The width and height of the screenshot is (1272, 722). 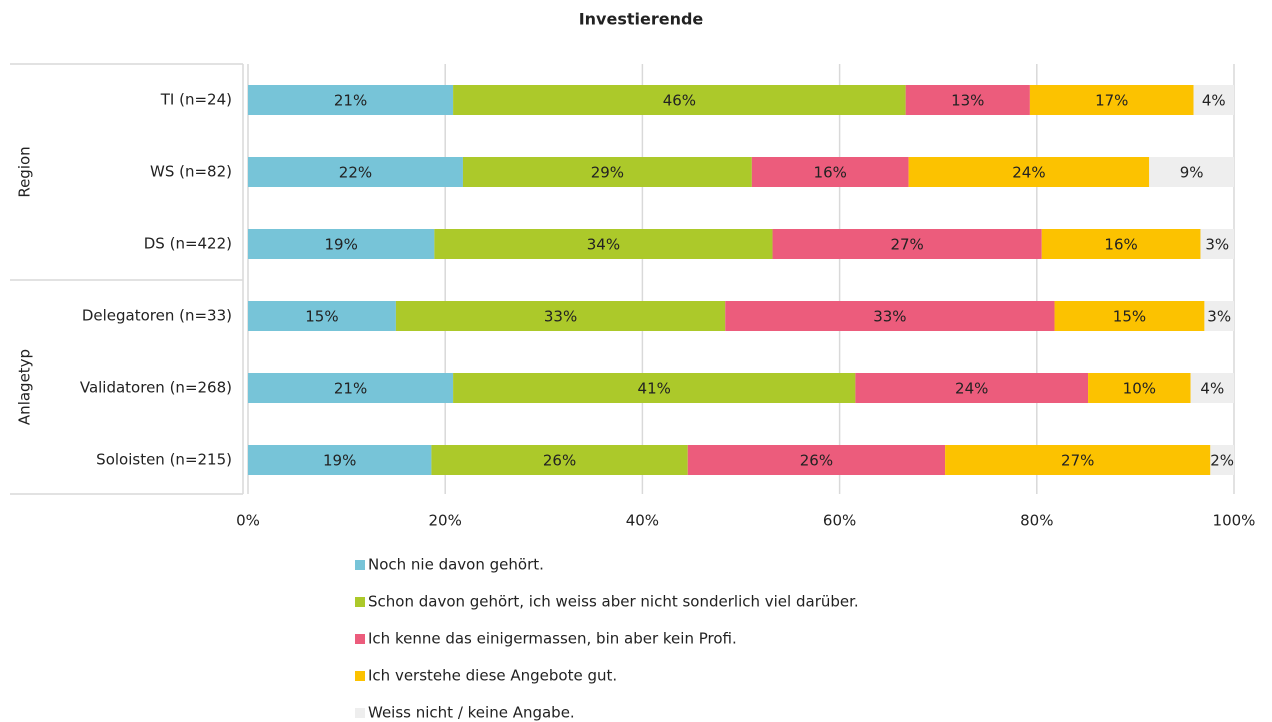 I want to click on y-tick-label: Soloisten (n=215), so click(x=164, y=460).